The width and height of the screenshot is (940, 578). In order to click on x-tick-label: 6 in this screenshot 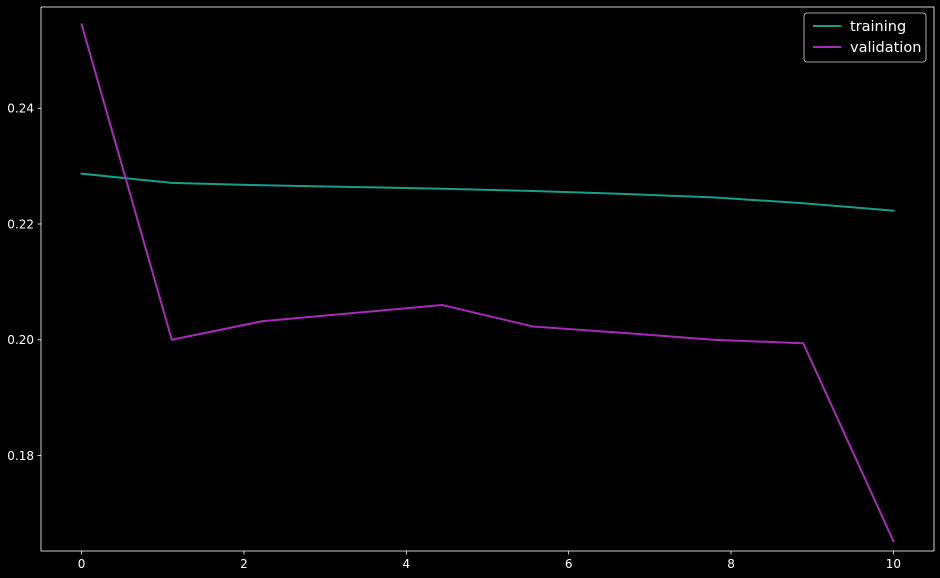, I will do `click(569, 564)`.